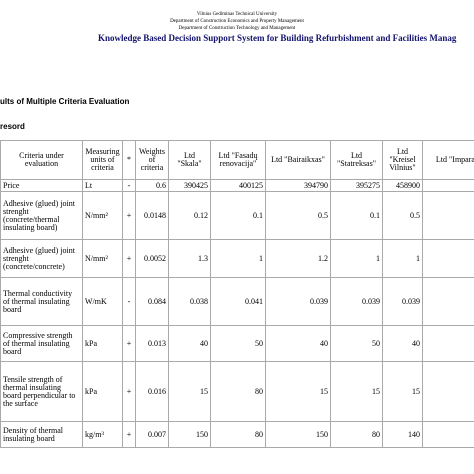  What do you see at coordinates (65, 101) in the screenshot?
I see `section-title: ults of Multiple Criteria Evaluation` at bounding box center [65, 101].